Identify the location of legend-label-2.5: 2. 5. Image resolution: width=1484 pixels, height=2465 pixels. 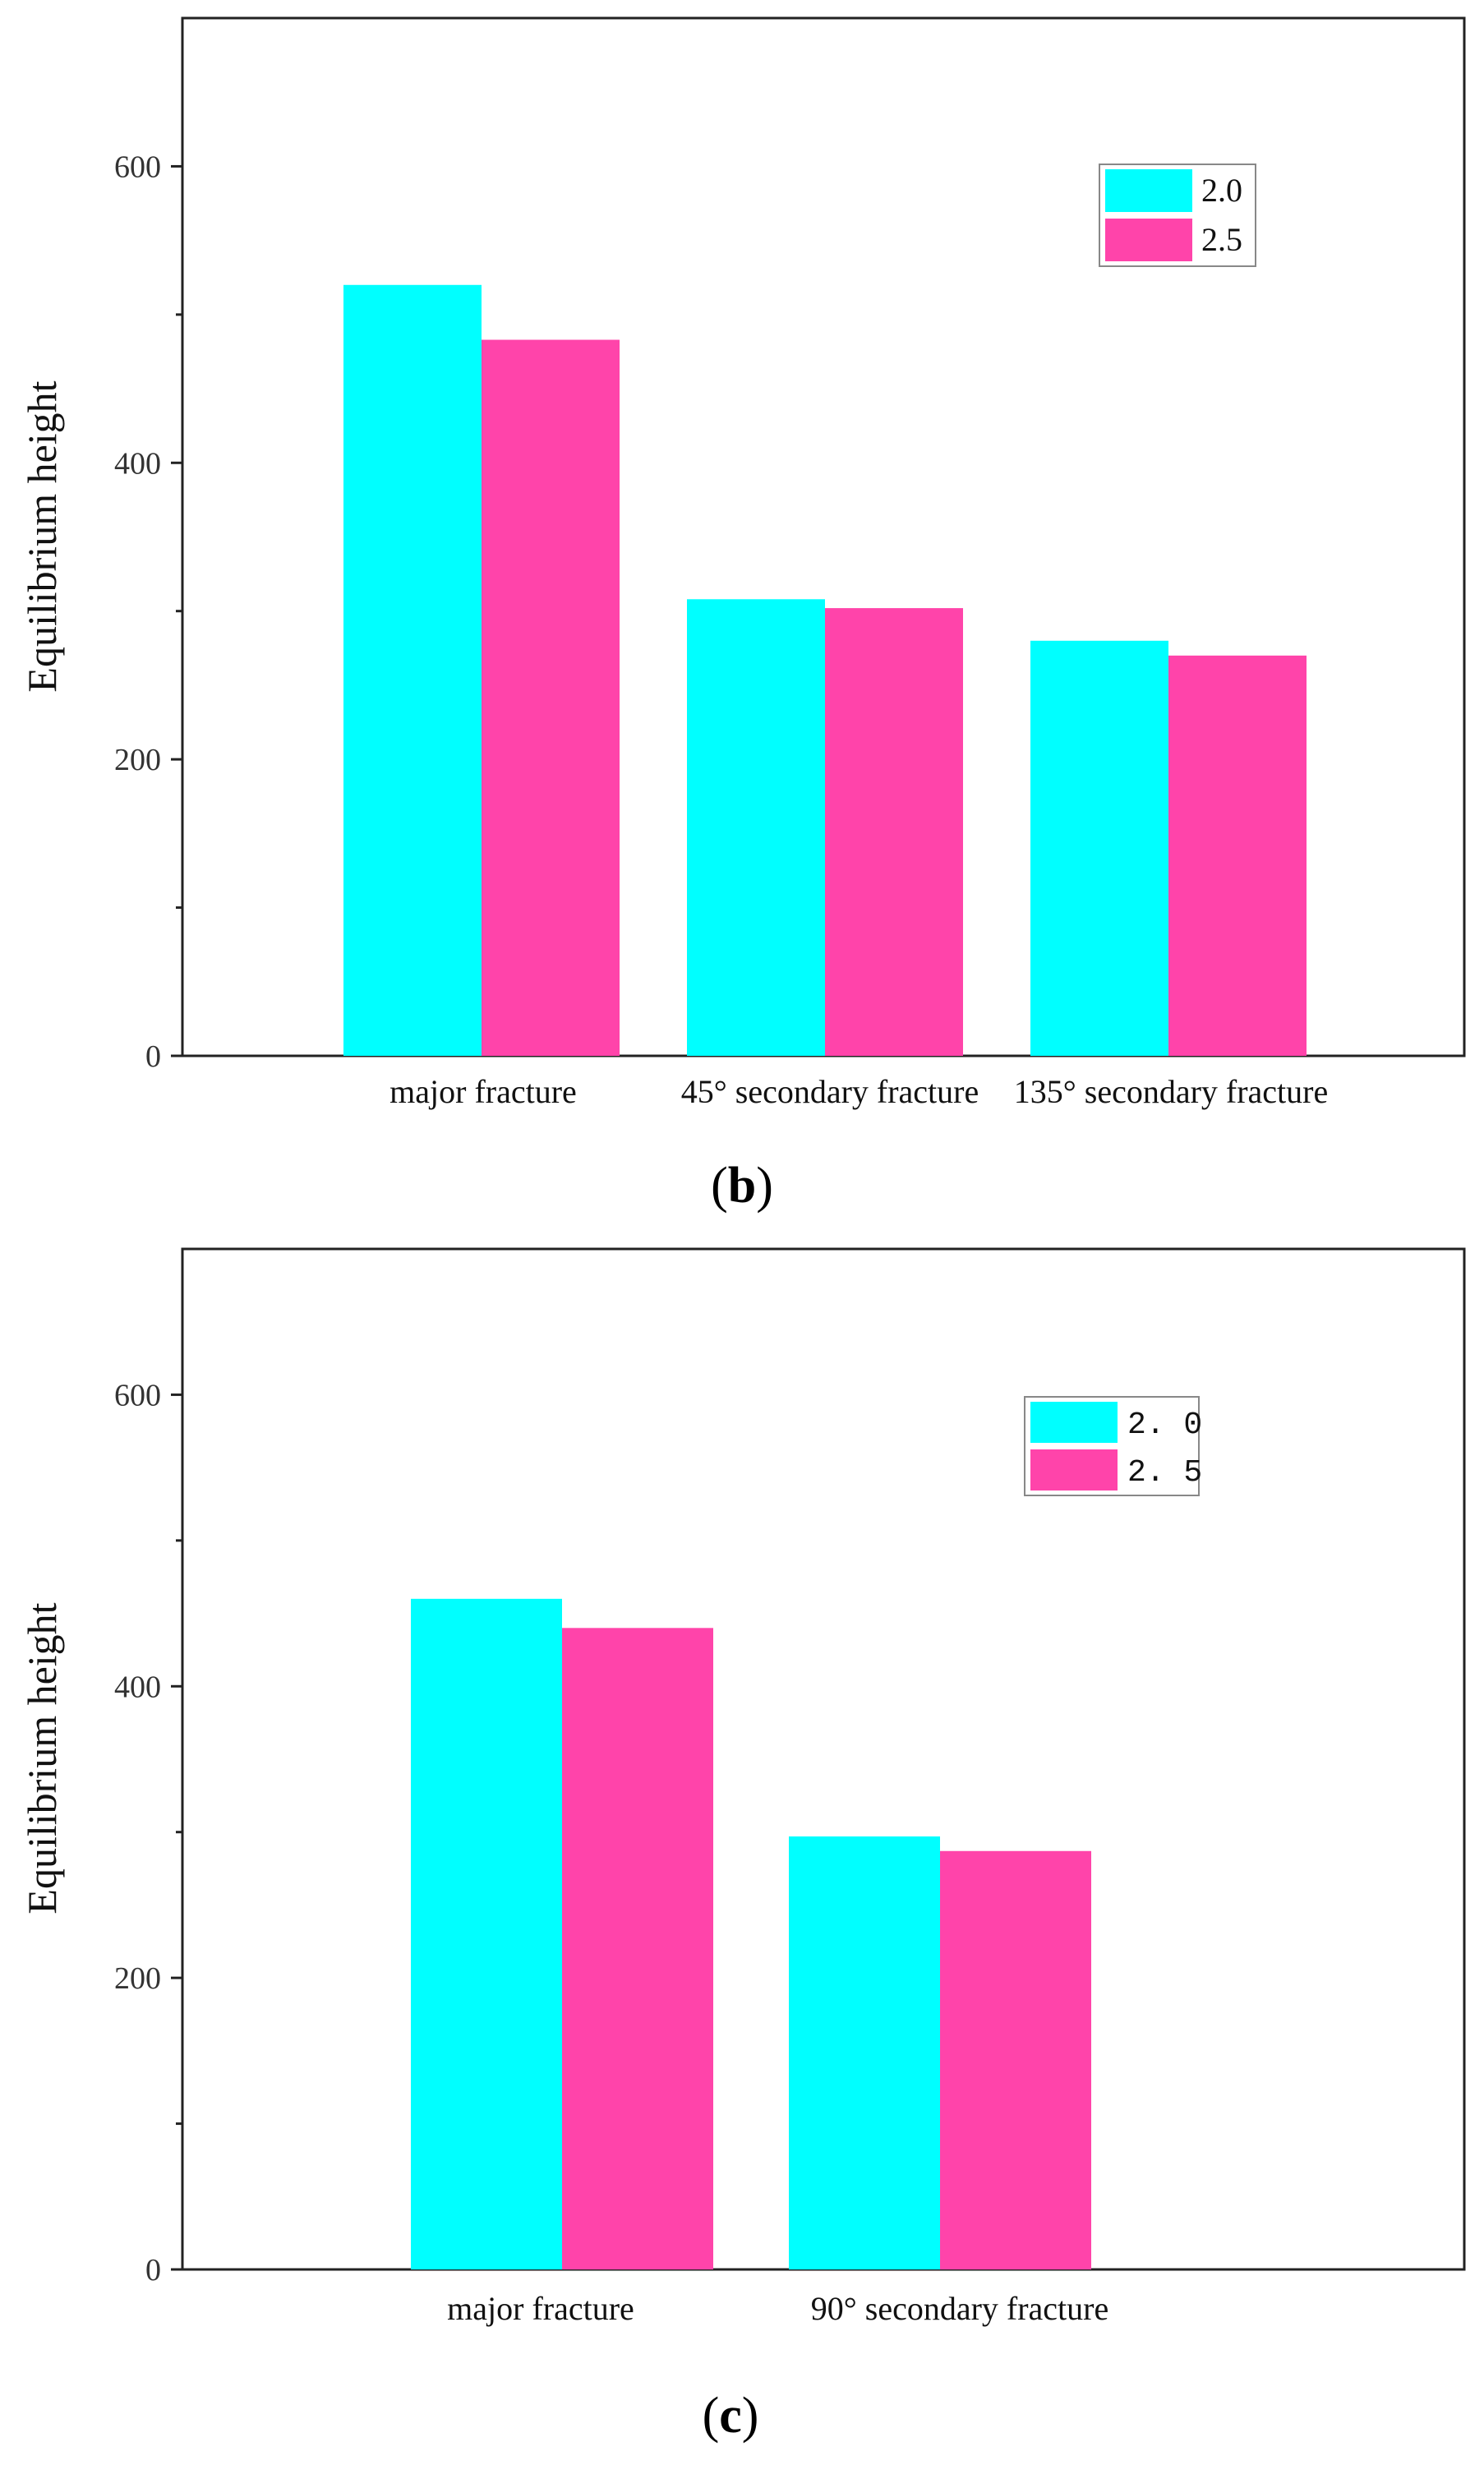
(1164, 1473).